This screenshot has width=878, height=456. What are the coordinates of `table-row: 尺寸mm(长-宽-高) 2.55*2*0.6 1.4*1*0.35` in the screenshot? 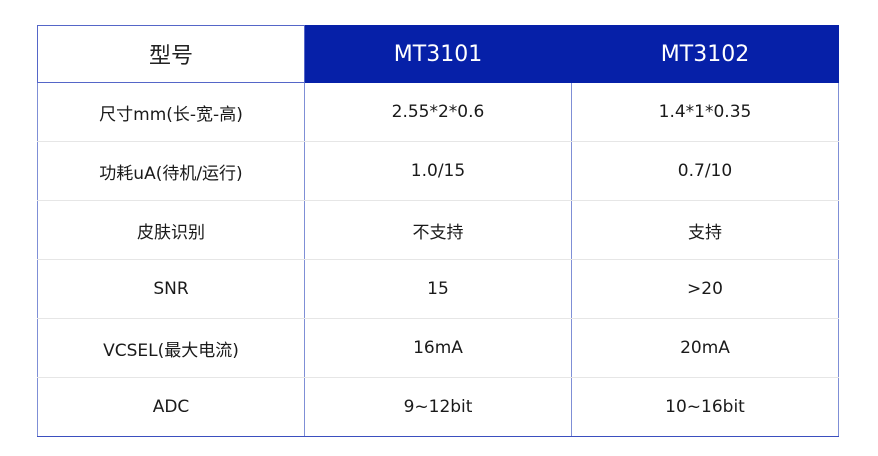 It's located at (438, 112).